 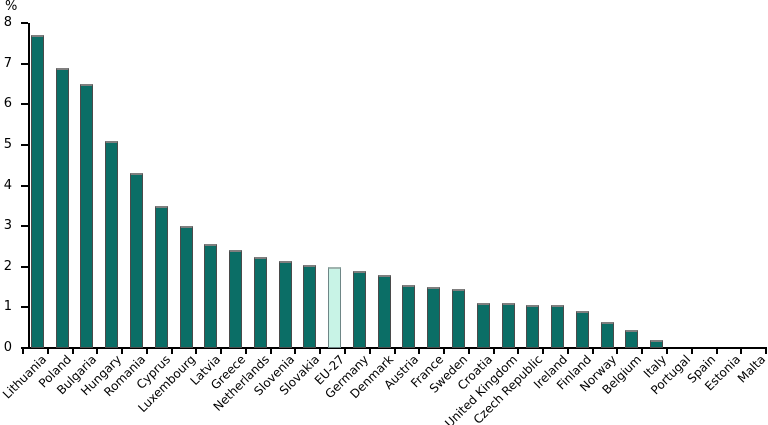 I want to click on bar-bulgaria, so click(x=86, y=216).